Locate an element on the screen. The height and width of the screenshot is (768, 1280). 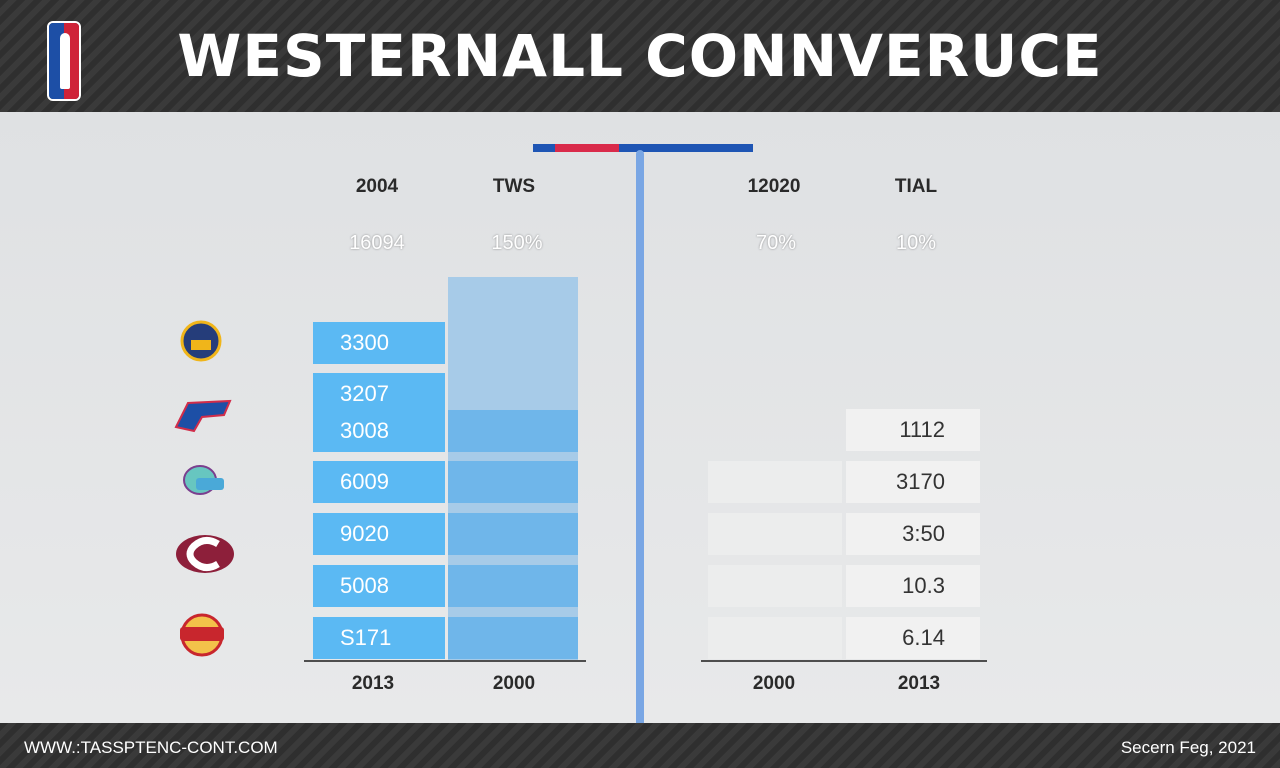
hornets-logo-icon is located at coordinates (203, 480).